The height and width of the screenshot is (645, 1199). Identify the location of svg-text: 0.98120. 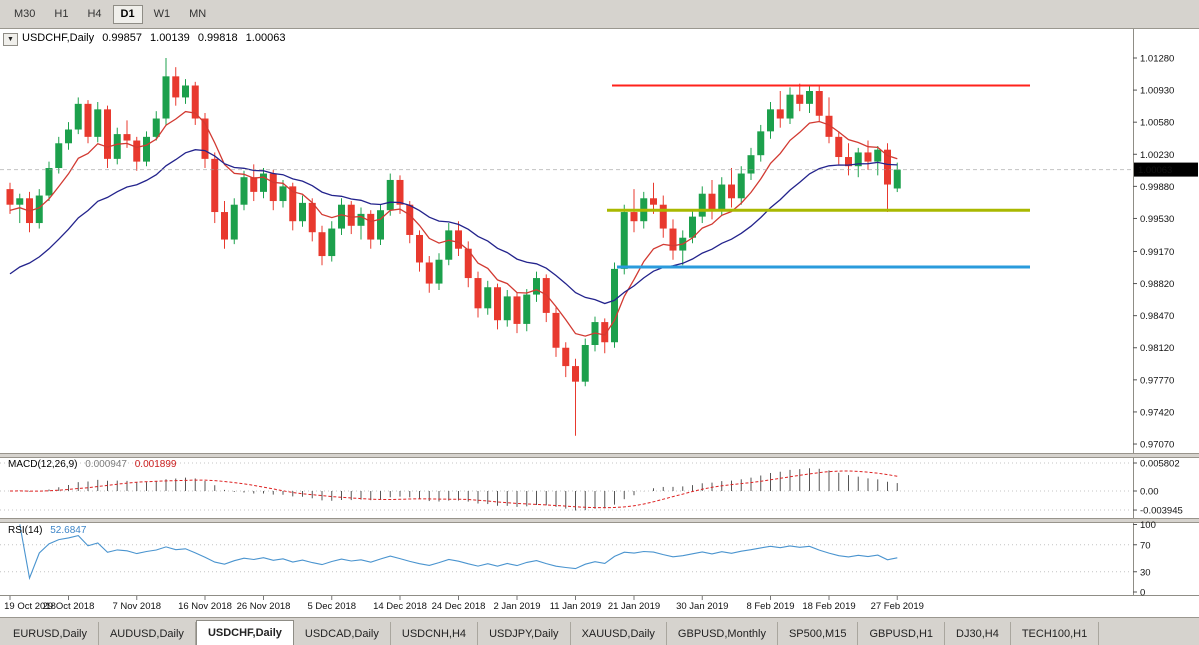
(1157, 348).